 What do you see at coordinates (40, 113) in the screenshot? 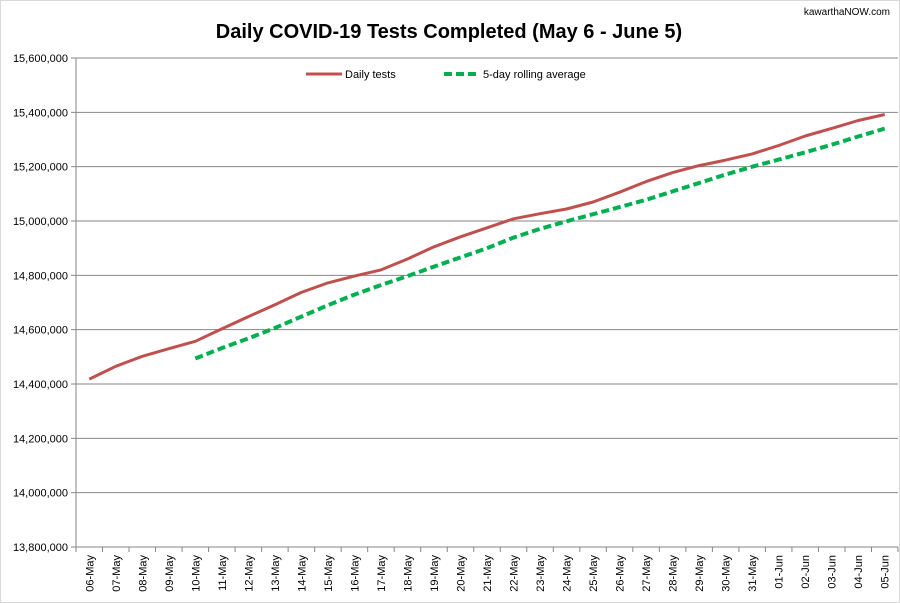
I see `y-tick-label: 15,400,000` at bounding box center [40, 113].